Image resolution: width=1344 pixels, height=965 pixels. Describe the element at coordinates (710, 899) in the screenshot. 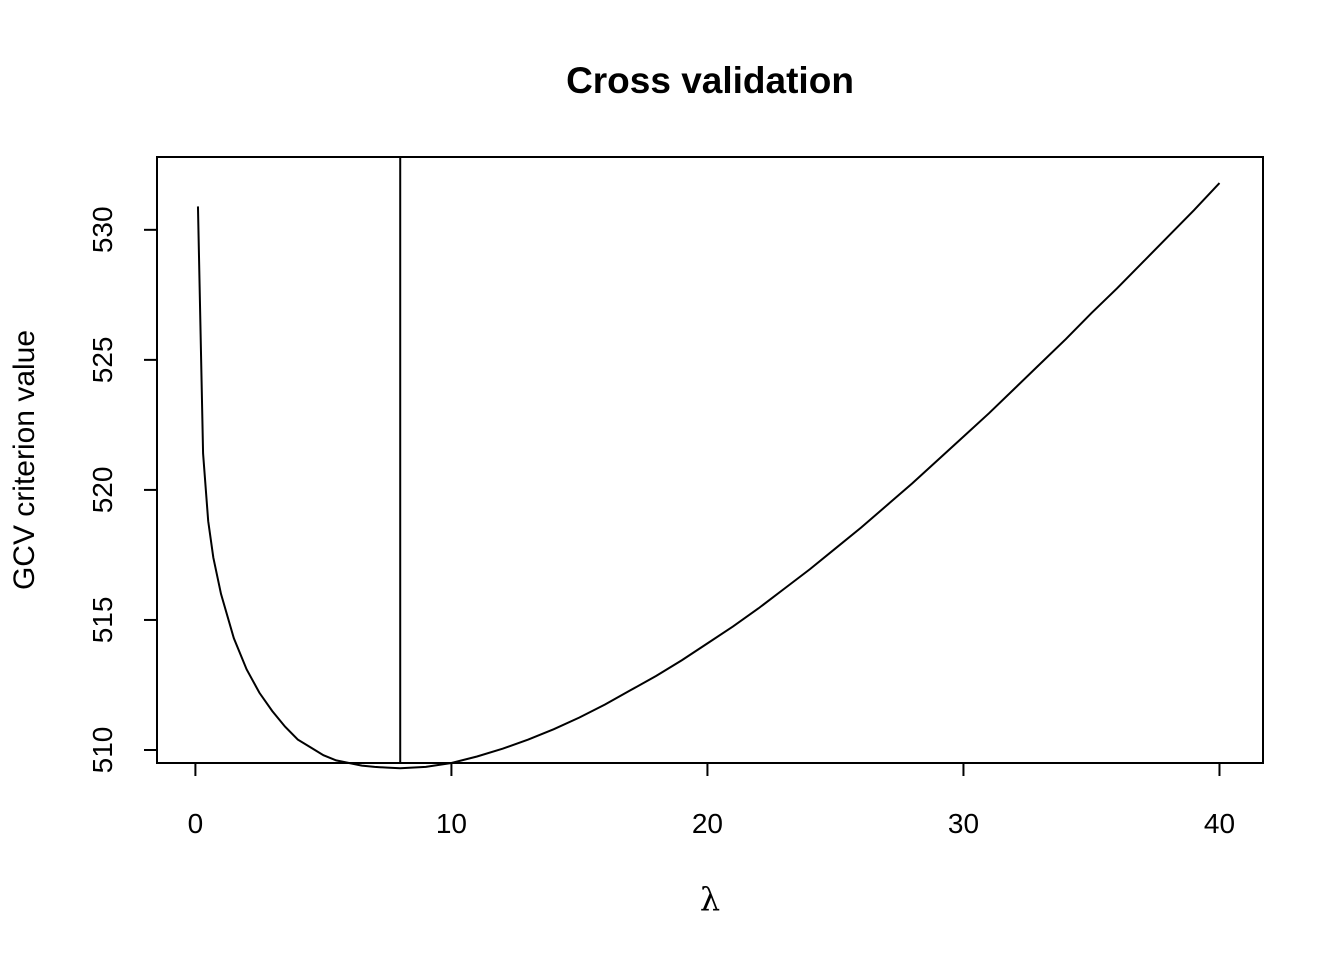

I see `x-axis-label: λ` at that location.